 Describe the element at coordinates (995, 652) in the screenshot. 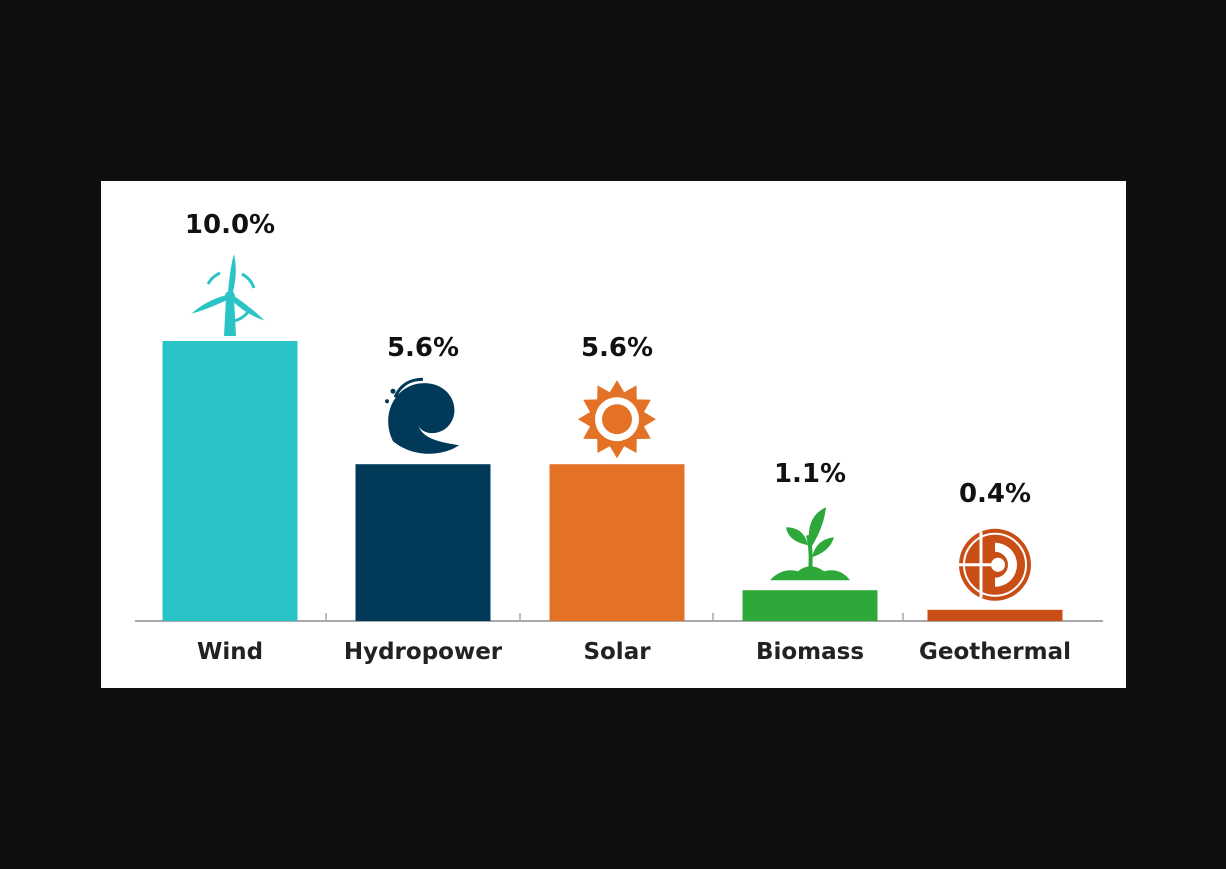

I see `category-label-geothermal: Geothermal` at that location.